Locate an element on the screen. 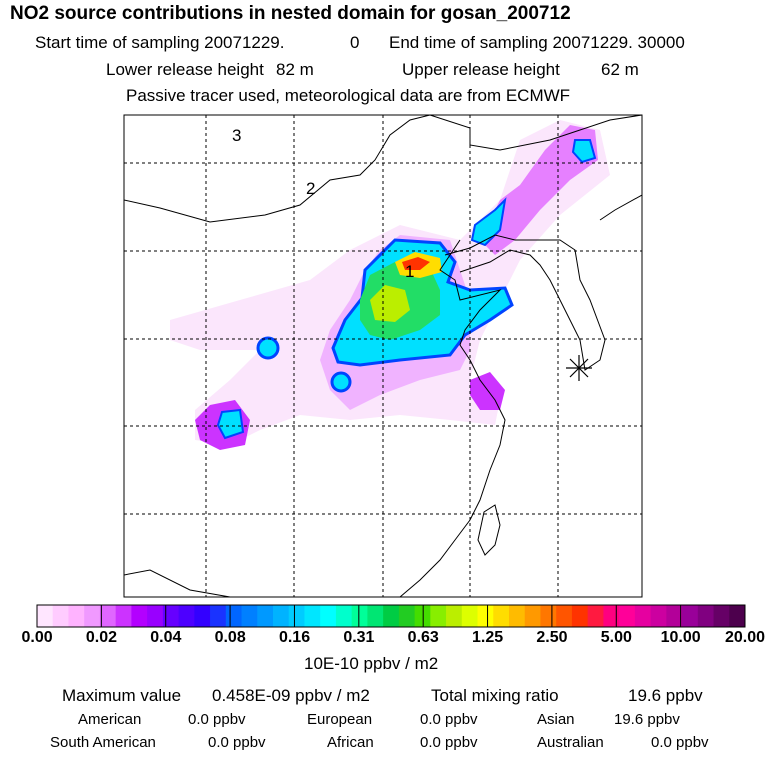 This screenshot has width=768, height=768. colorbar-tick-label: 5.00 is located at coordinates (616, 637).